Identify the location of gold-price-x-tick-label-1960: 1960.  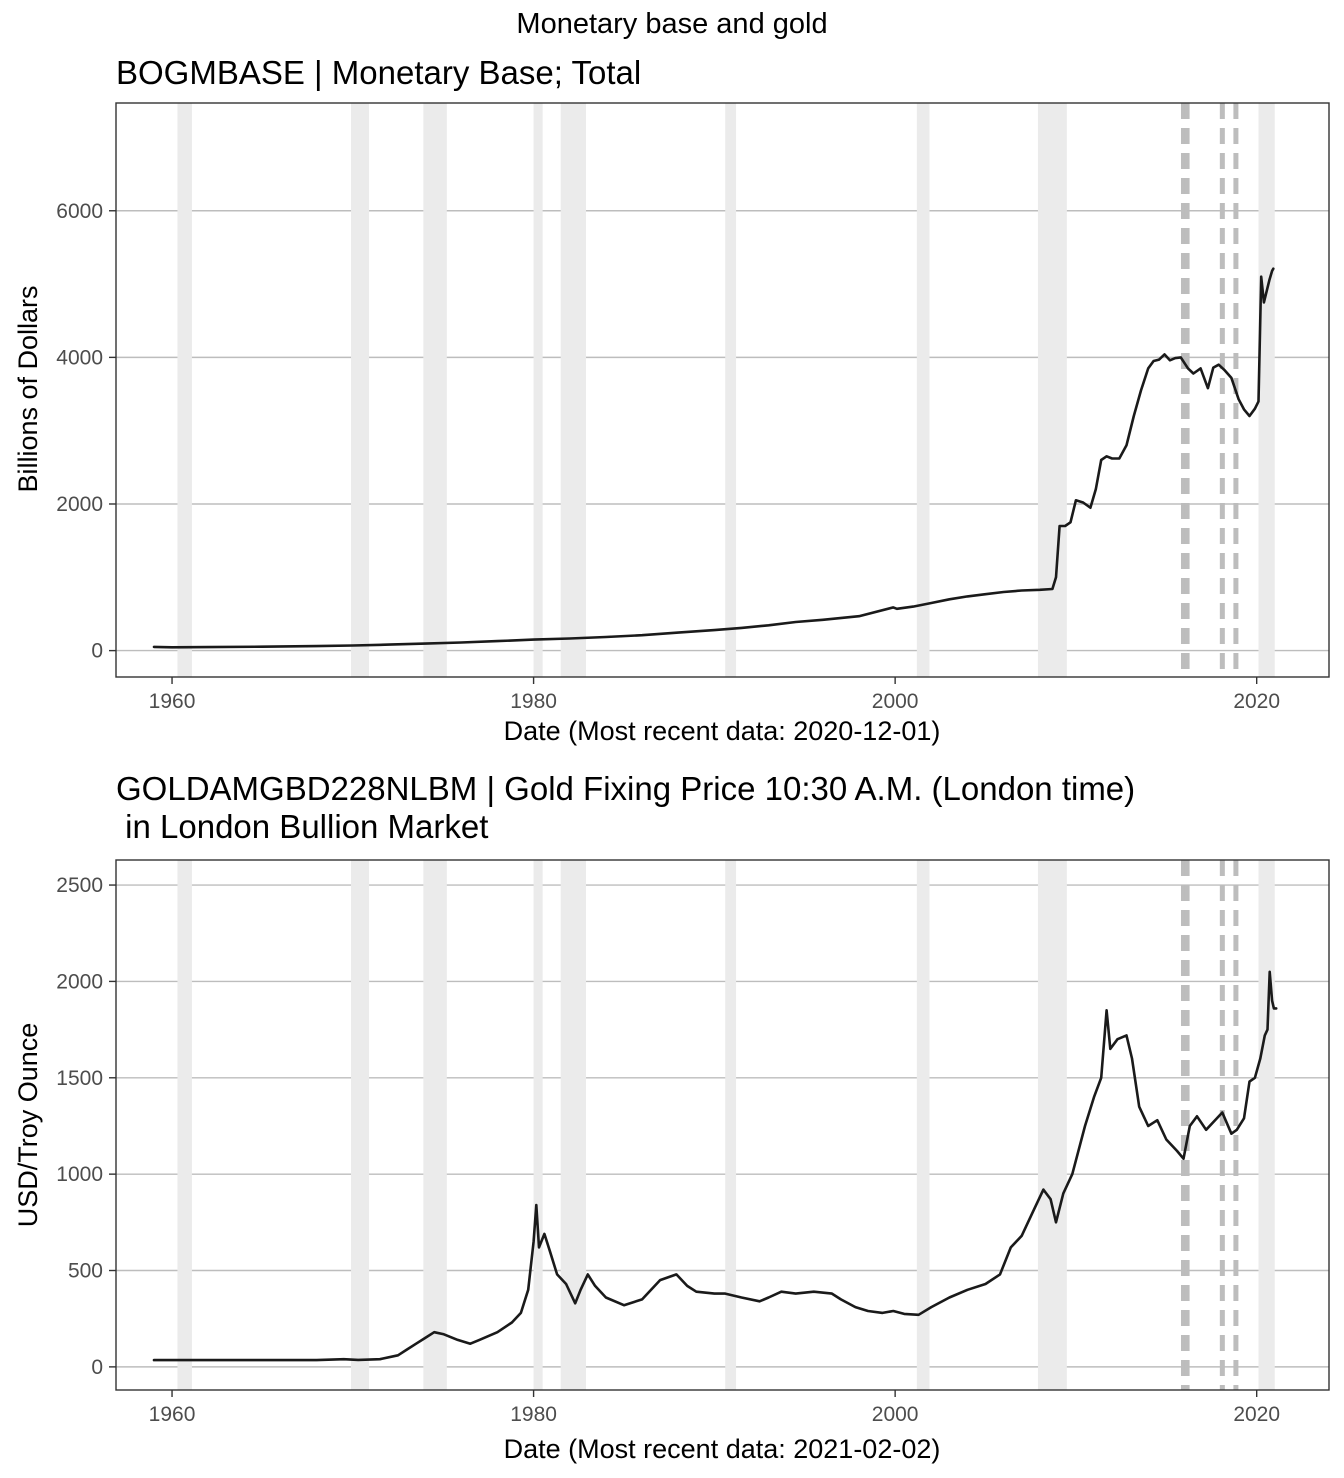
(172, 1414).